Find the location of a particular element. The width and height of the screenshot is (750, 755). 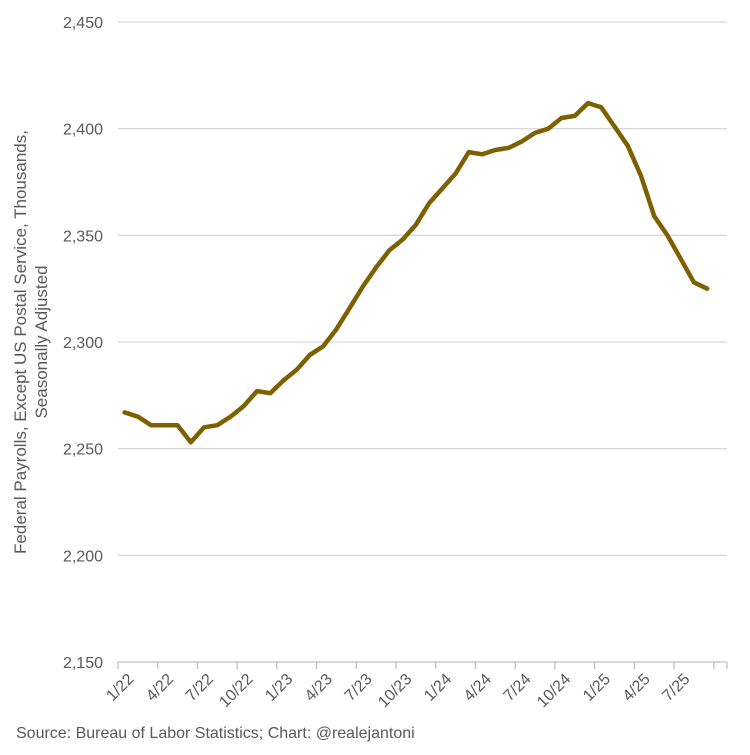

axes is located at coordinates (422, 665).